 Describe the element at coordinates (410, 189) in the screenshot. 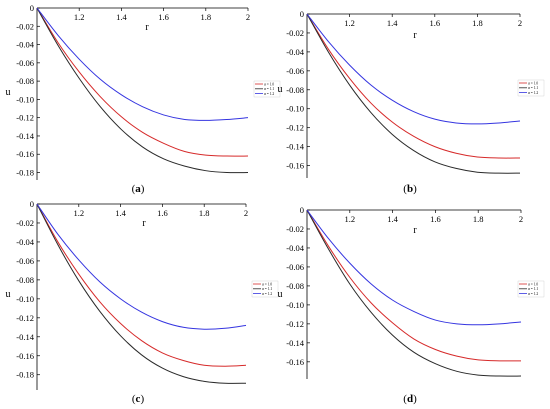

I see `panel-caption-b: (b)` at that location.